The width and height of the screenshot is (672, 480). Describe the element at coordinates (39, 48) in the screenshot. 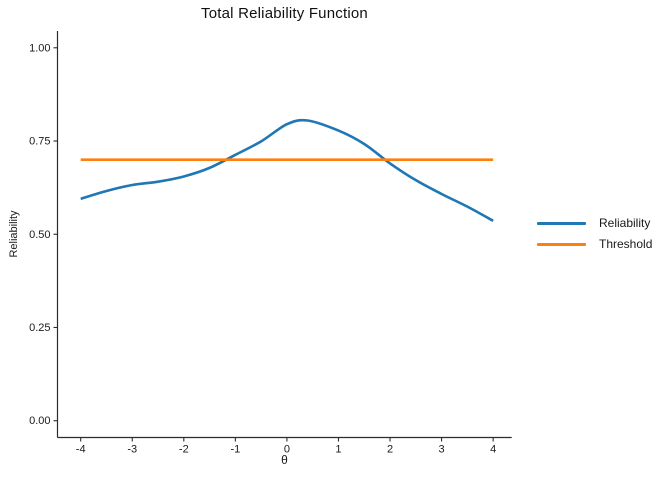

I see `y-tick-label: 1.00` at that location.